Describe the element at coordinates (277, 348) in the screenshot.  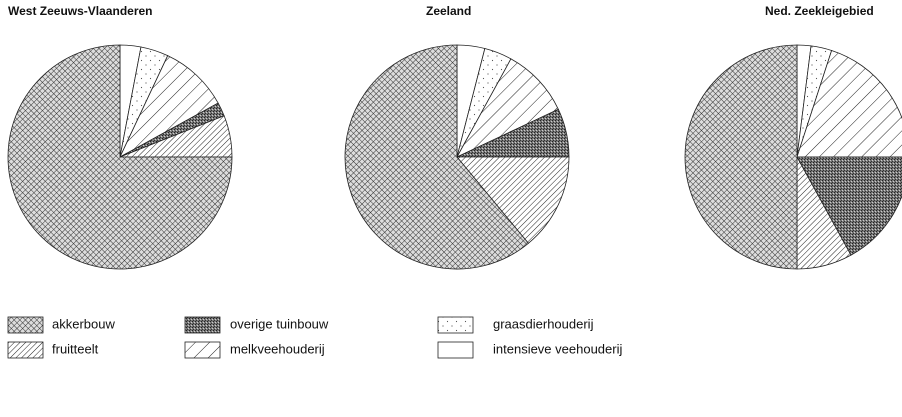
I see `legend-label: melkveehouderij` at that location.